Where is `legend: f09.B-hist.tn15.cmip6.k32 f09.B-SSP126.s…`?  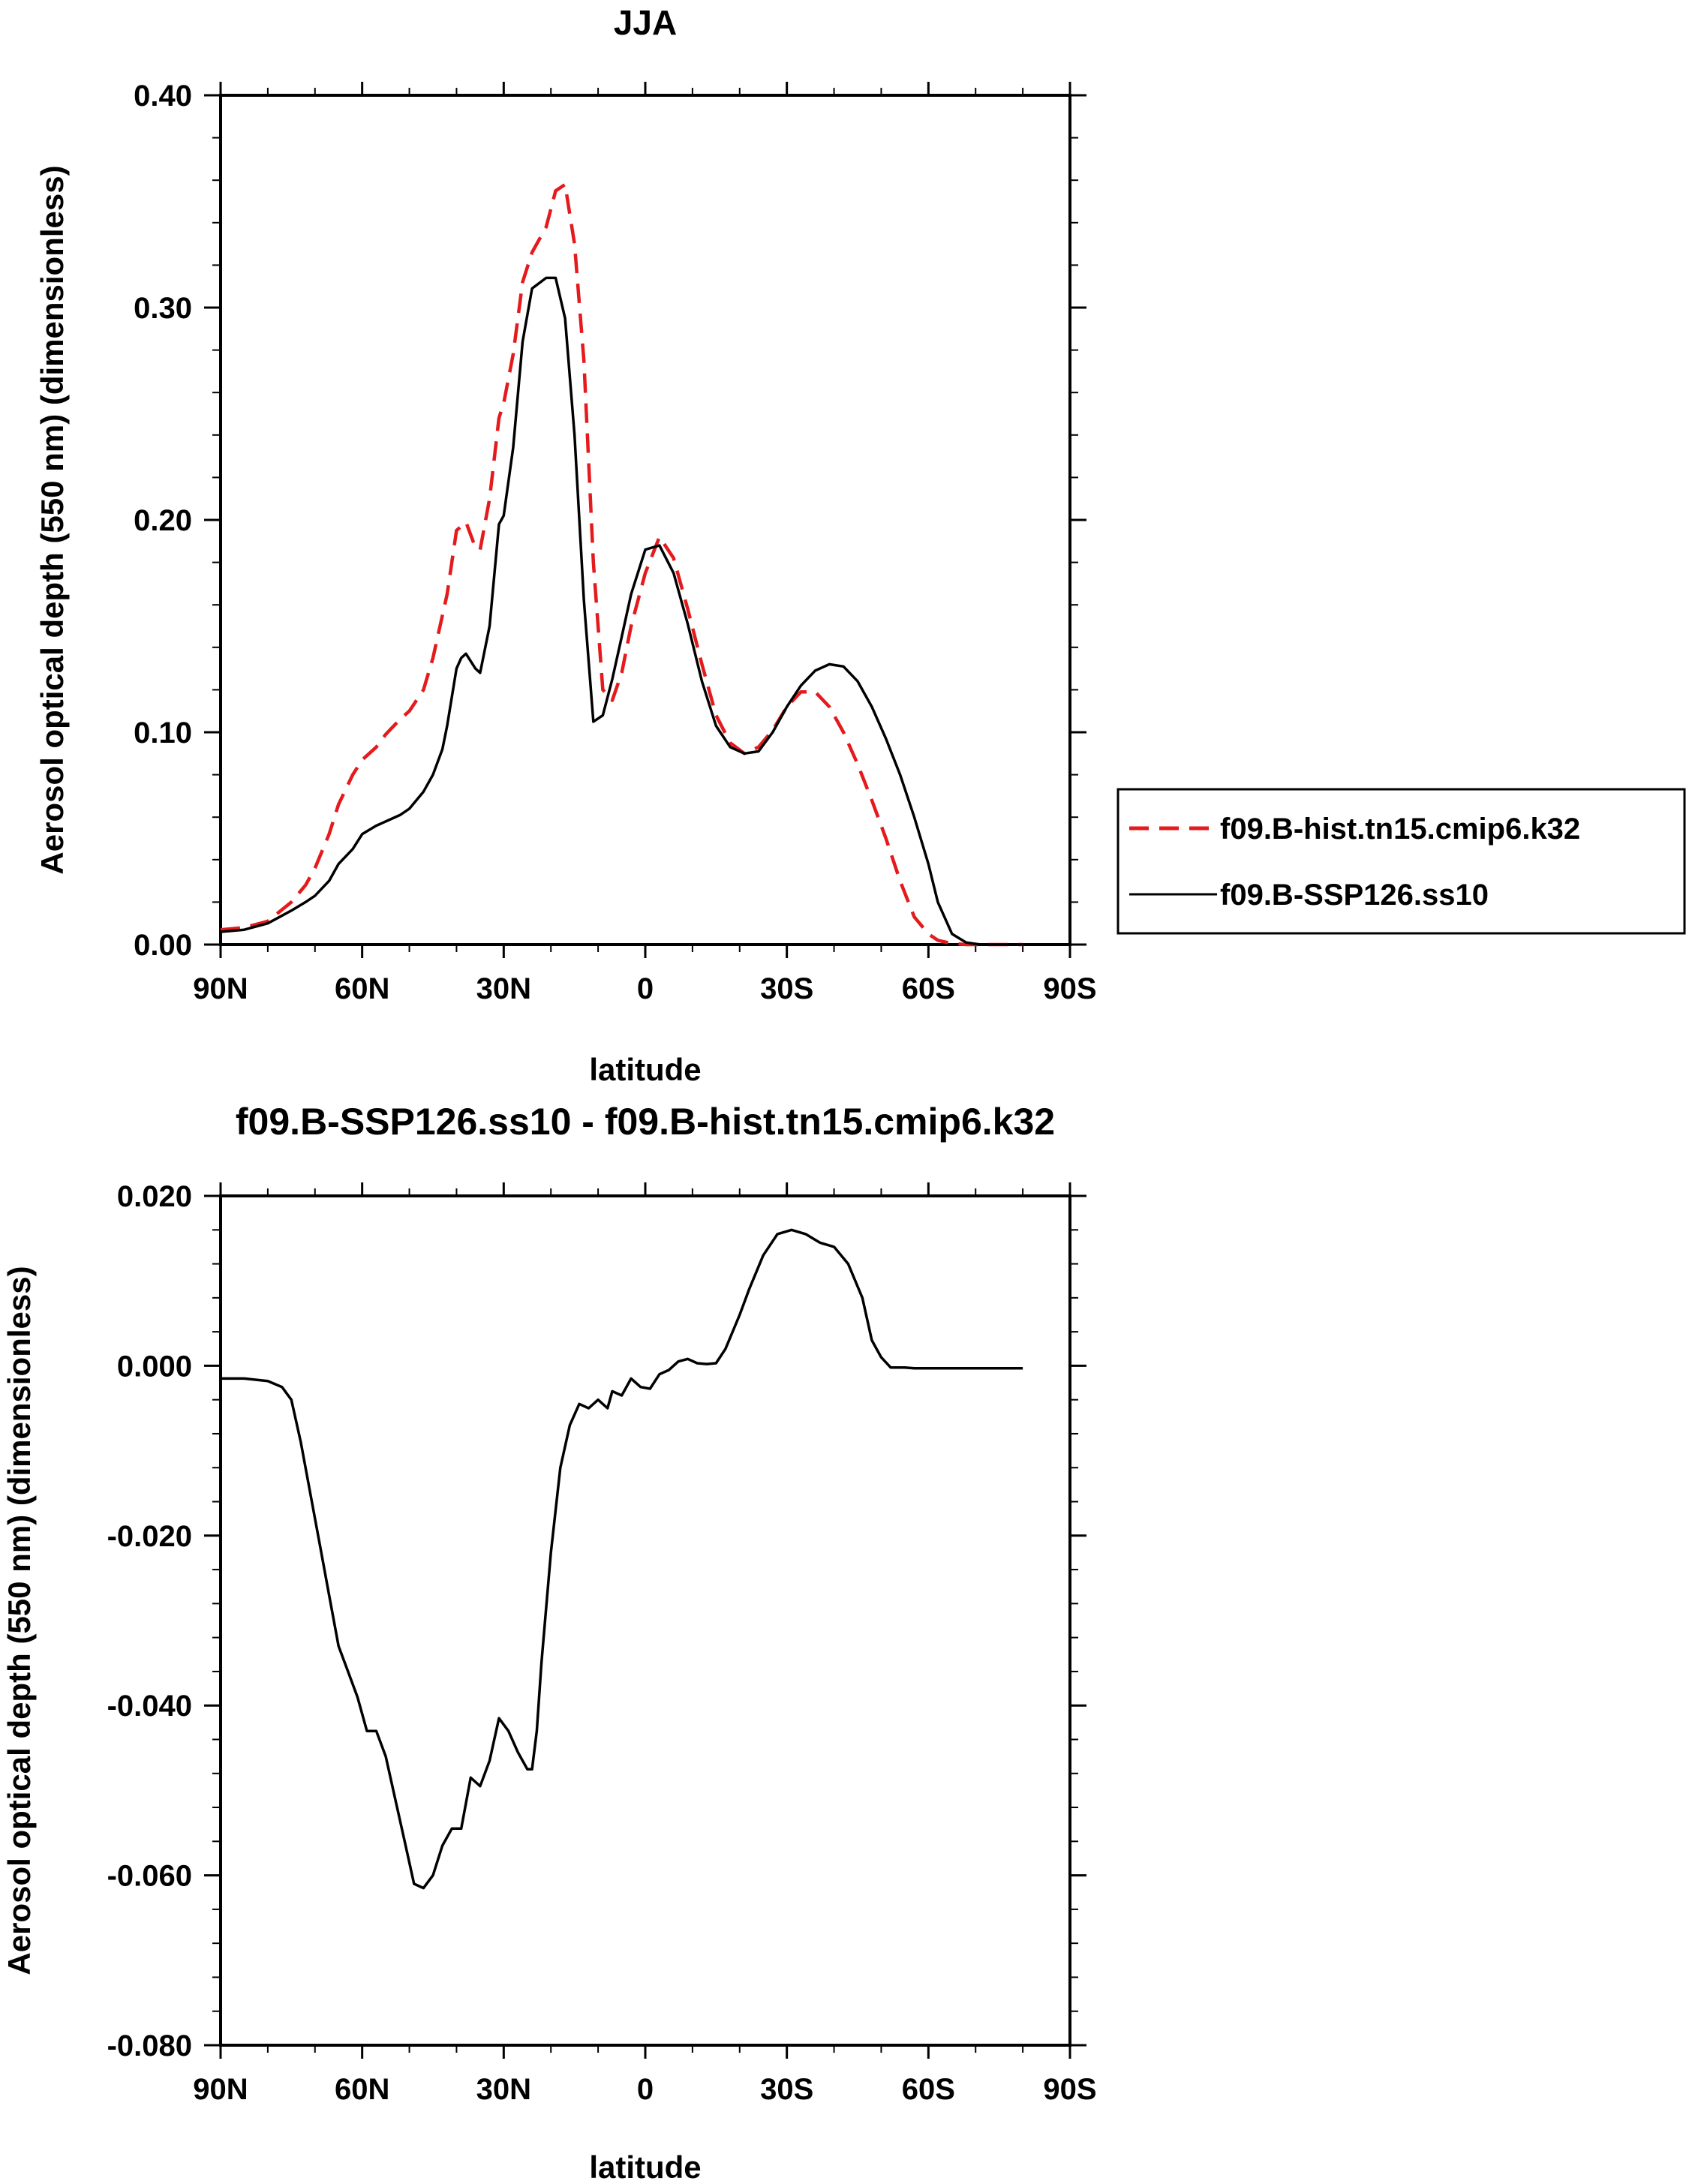 legend: f09.B-hist.tn15.cmip6.k32 f09.B-SSP126.s… is located at coordinates (1401, 861).